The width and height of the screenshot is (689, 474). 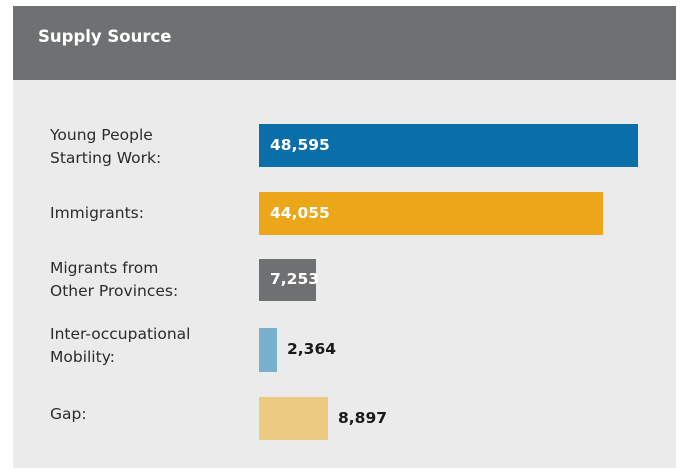 What do you see at coordinates (145, 346) in the screenshot?
I see `category-label-inter-occupational: Inter-occupational Mobility:` at bounding box center [145, 346].